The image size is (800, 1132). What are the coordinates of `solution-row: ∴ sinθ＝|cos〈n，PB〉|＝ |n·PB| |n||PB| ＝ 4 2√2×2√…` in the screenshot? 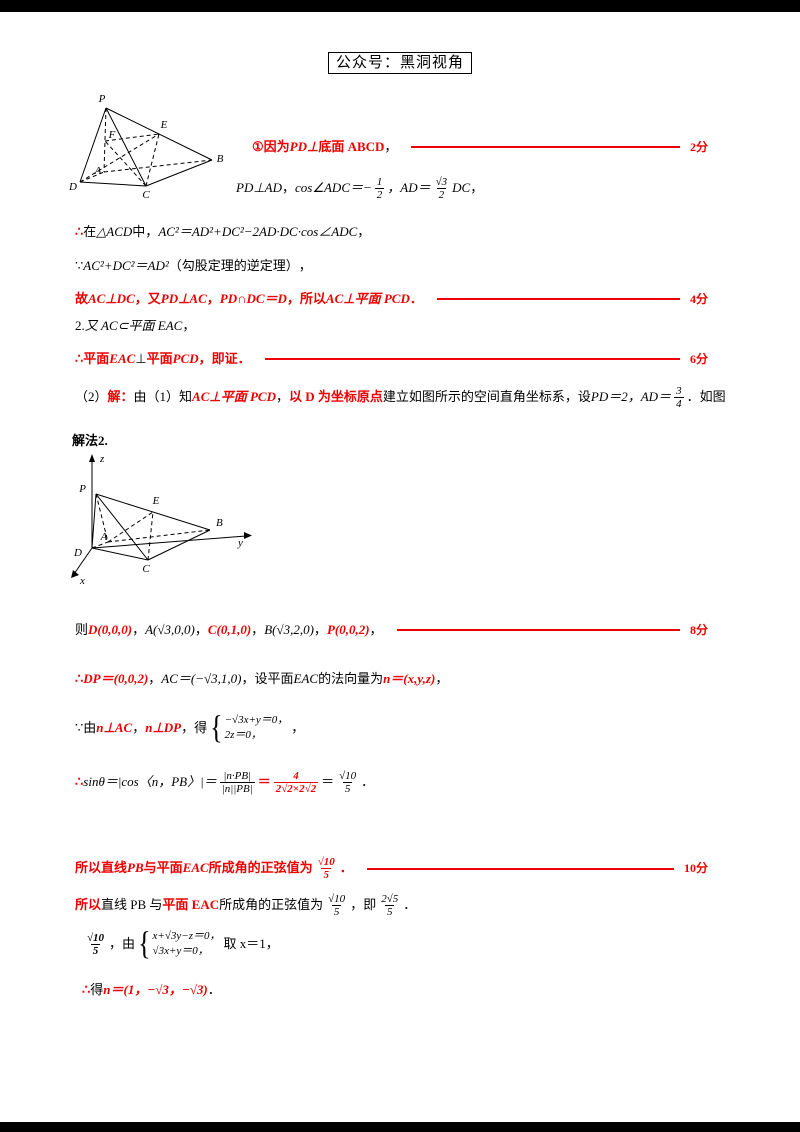 It's located at (224, 782).